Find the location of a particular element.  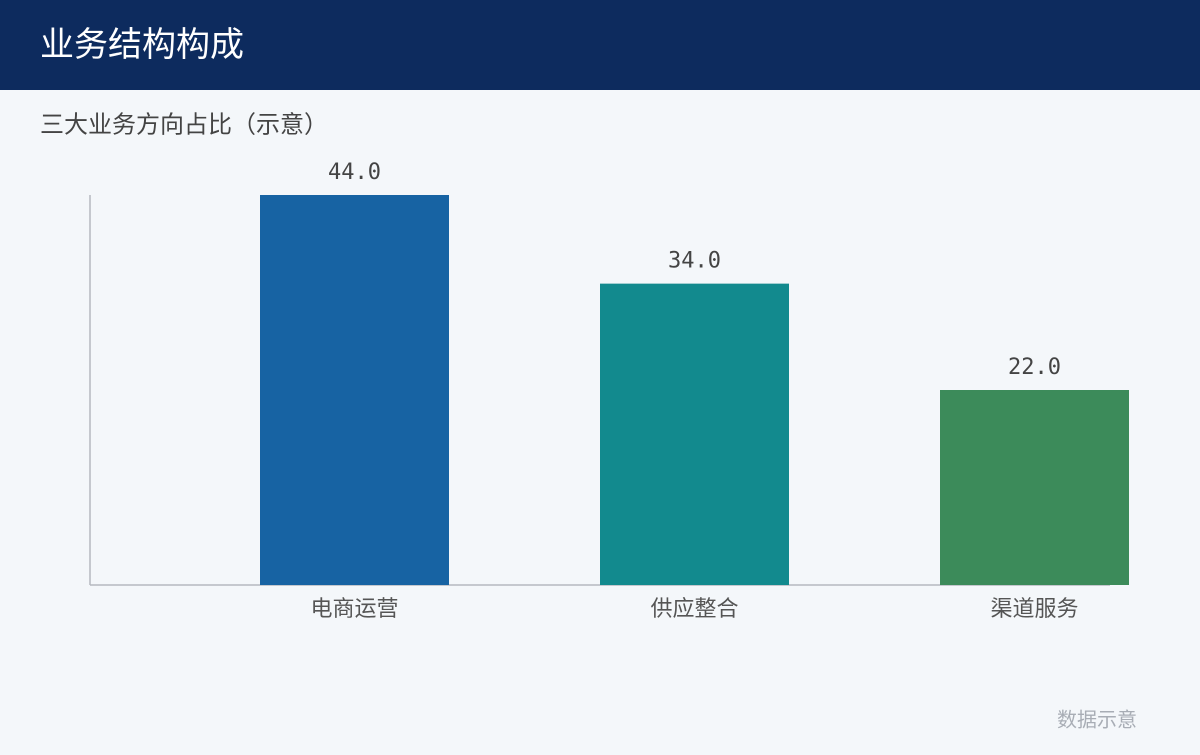

x-tick-label: 电商运营 is located at coordinates (354, 608).